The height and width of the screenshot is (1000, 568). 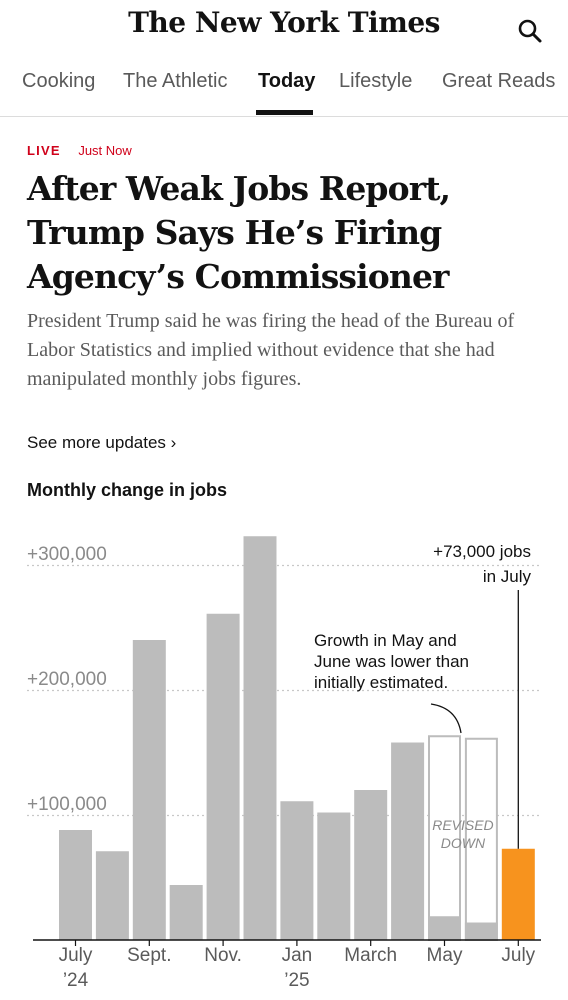 I want to click on revision-annotation-line: June was lower than, so click(x=391, y=661).